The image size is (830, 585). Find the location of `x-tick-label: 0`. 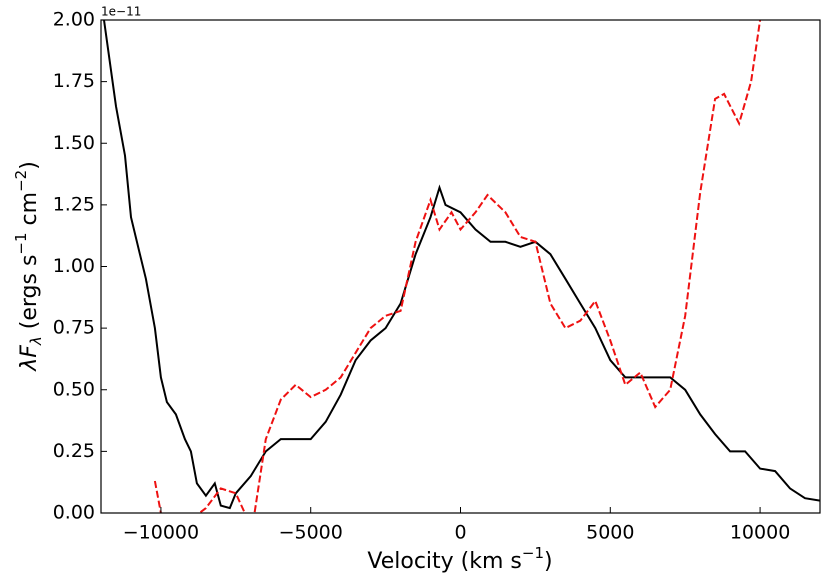

x-tick-label: 0 is located at coordinates (460, 533).